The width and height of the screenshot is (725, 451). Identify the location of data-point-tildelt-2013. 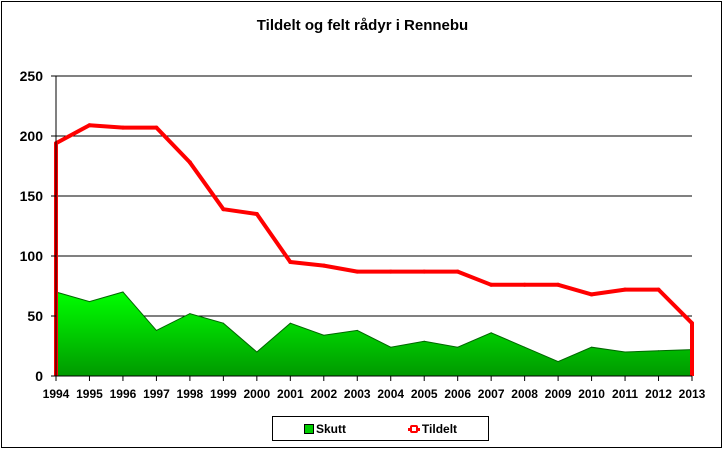
(692, 323).